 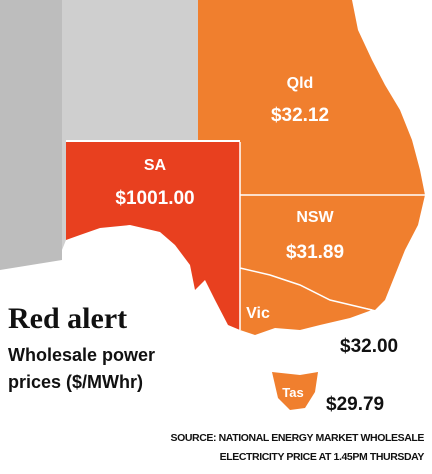 I want to click on region-price: $1001.00, so click(x=154, y=198).